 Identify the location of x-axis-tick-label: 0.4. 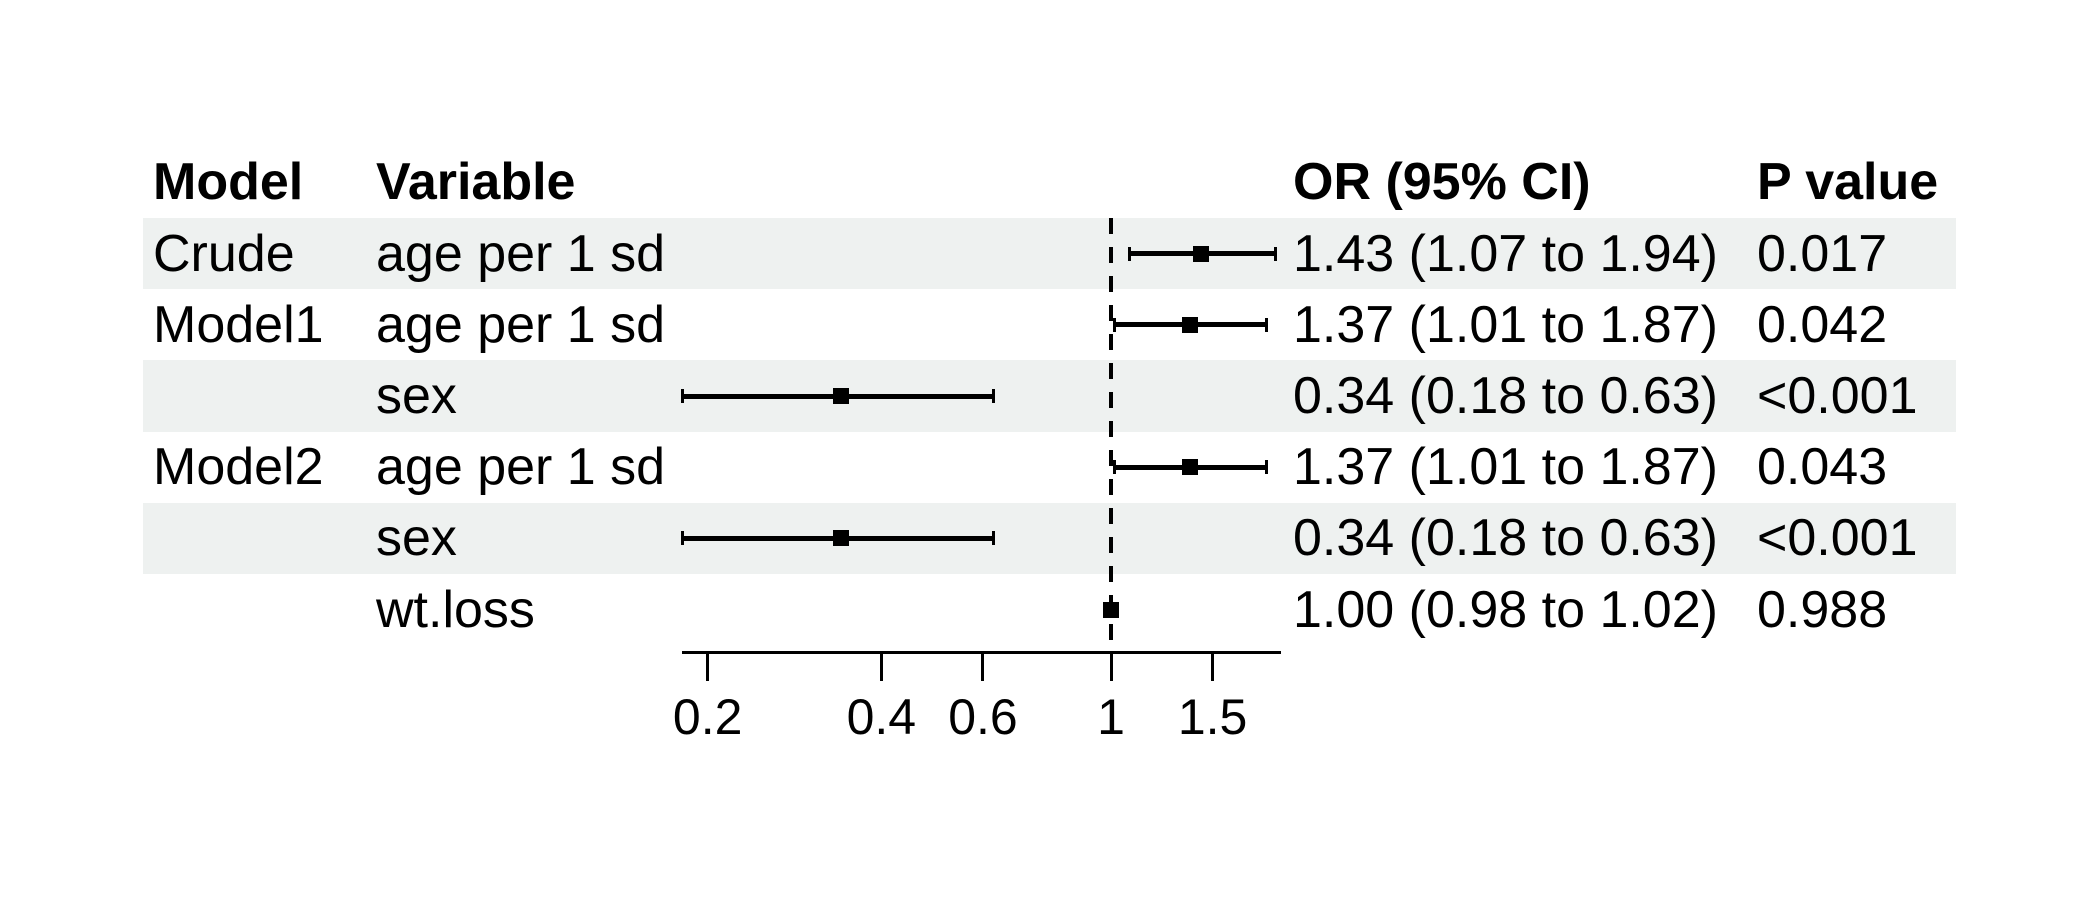
(881, 717).